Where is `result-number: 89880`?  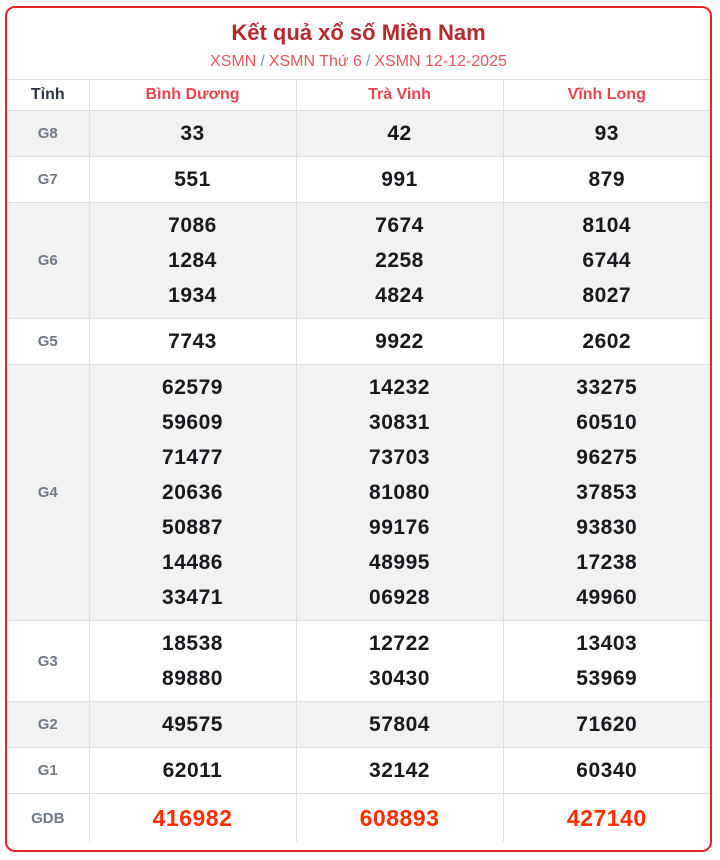
result-number: 89880 is located at coordinates (192, 678).